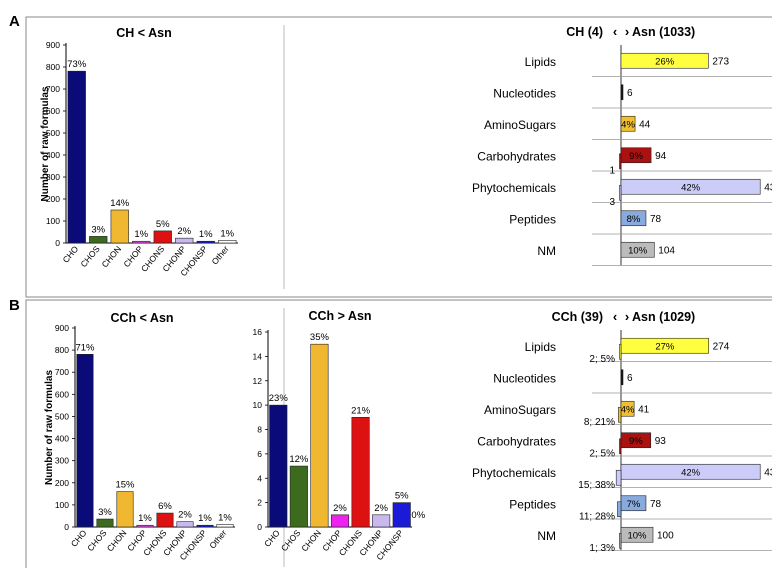  I want to click on y-tick-label: 600, so click(62, 394).